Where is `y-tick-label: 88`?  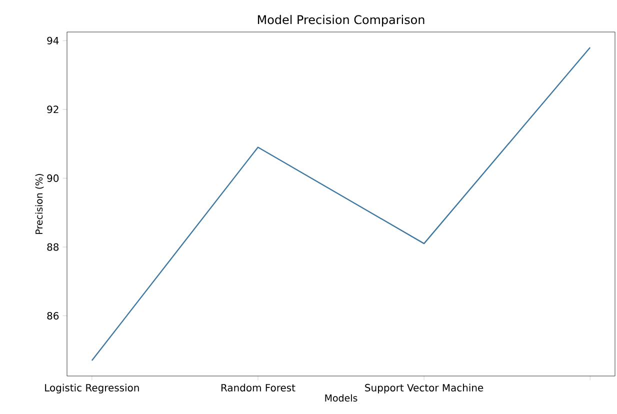 y-tick-label: 88 is located at coordinates (53, 247).